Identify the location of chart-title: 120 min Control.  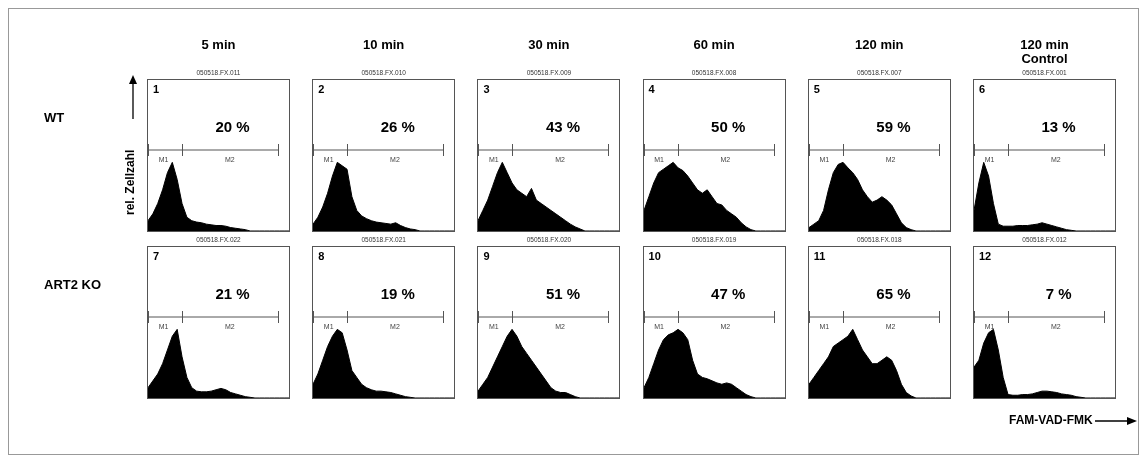
(1044, 51).